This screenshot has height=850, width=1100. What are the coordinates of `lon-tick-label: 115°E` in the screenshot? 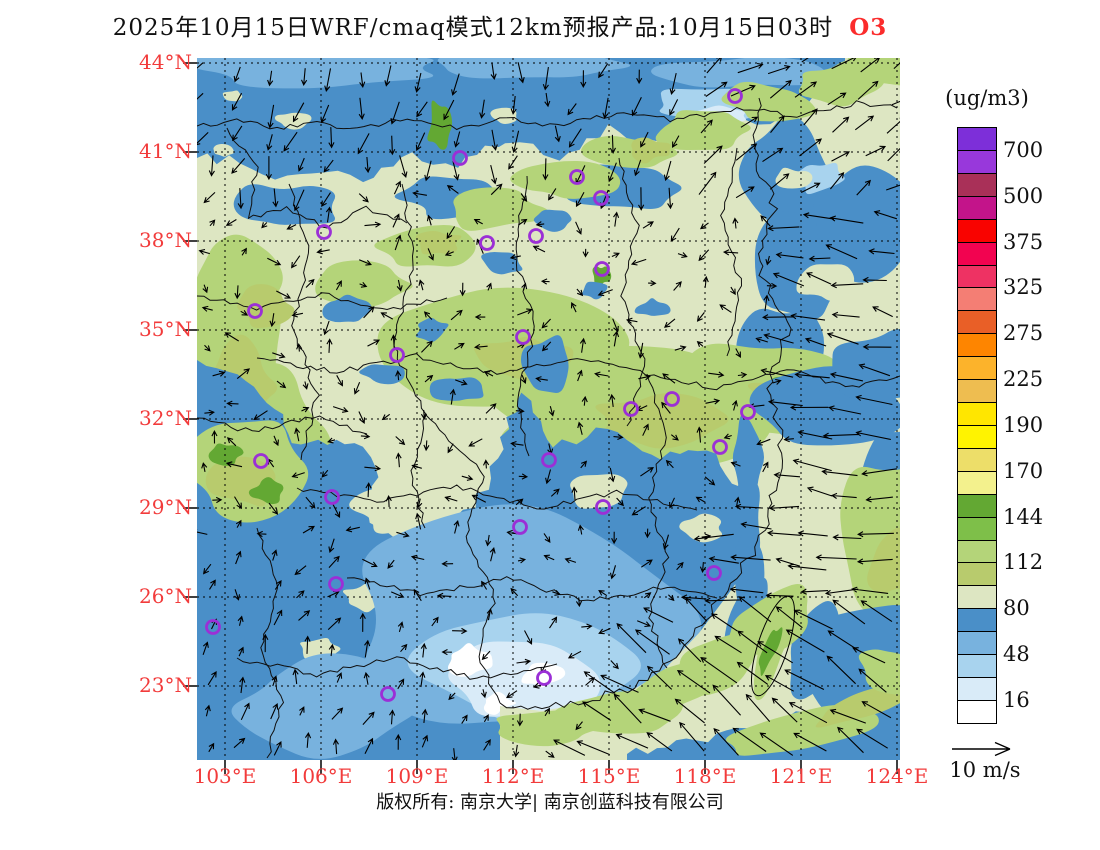 It's located at (609, 776).